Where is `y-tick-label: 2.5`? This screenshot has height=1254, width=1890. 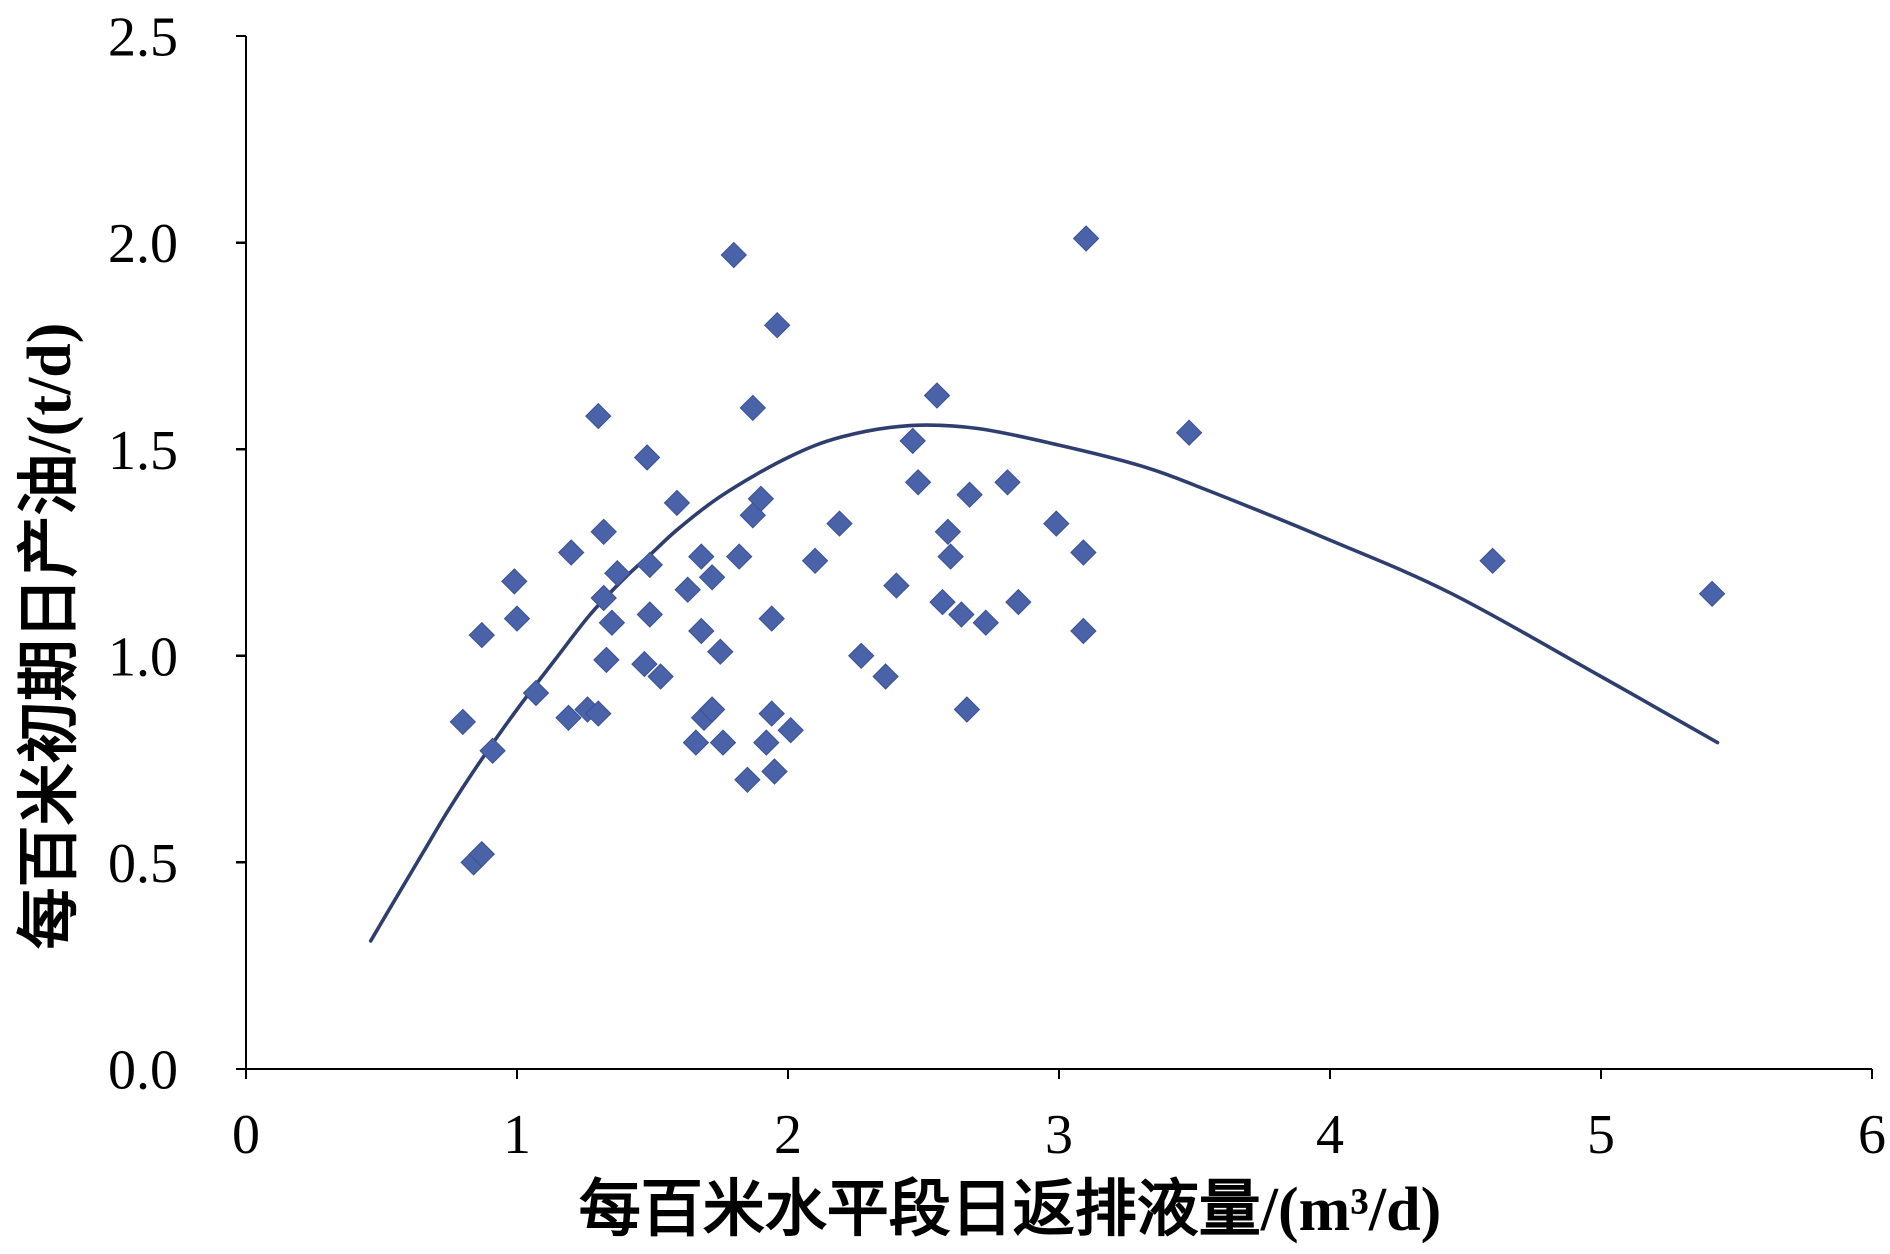
y-tick-label: 2.5 is located at coordinates (143, 38).